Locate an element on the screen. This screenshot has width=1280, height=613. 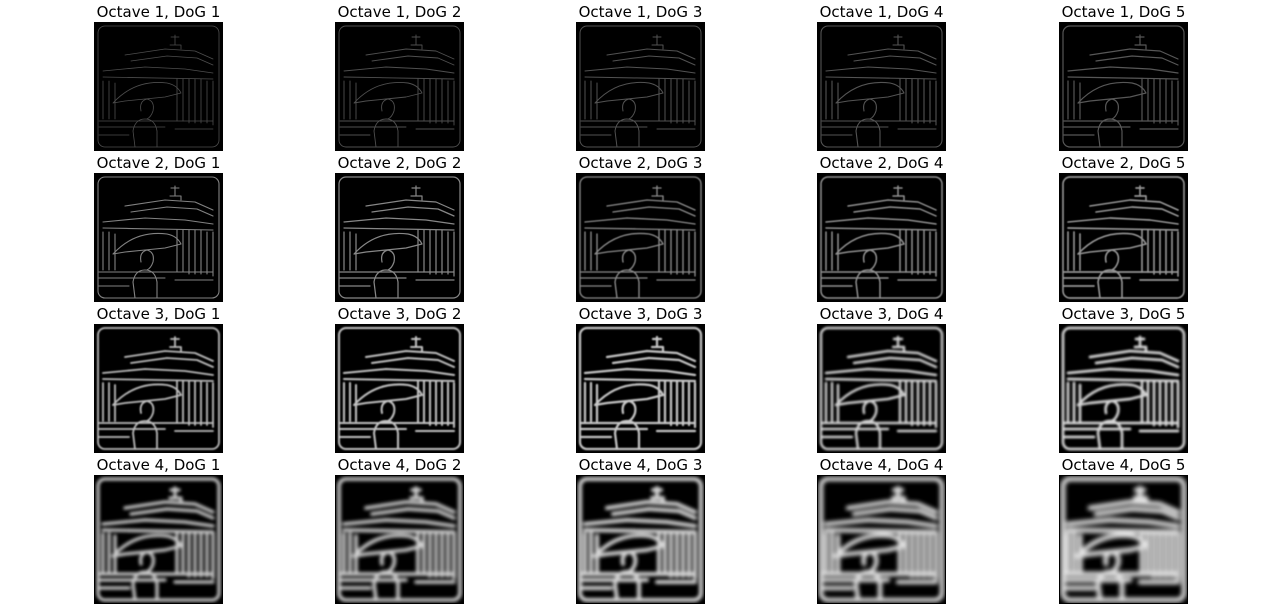
dog-panel: Octave 4, DoG 3 is located at coordinates (640, 530).